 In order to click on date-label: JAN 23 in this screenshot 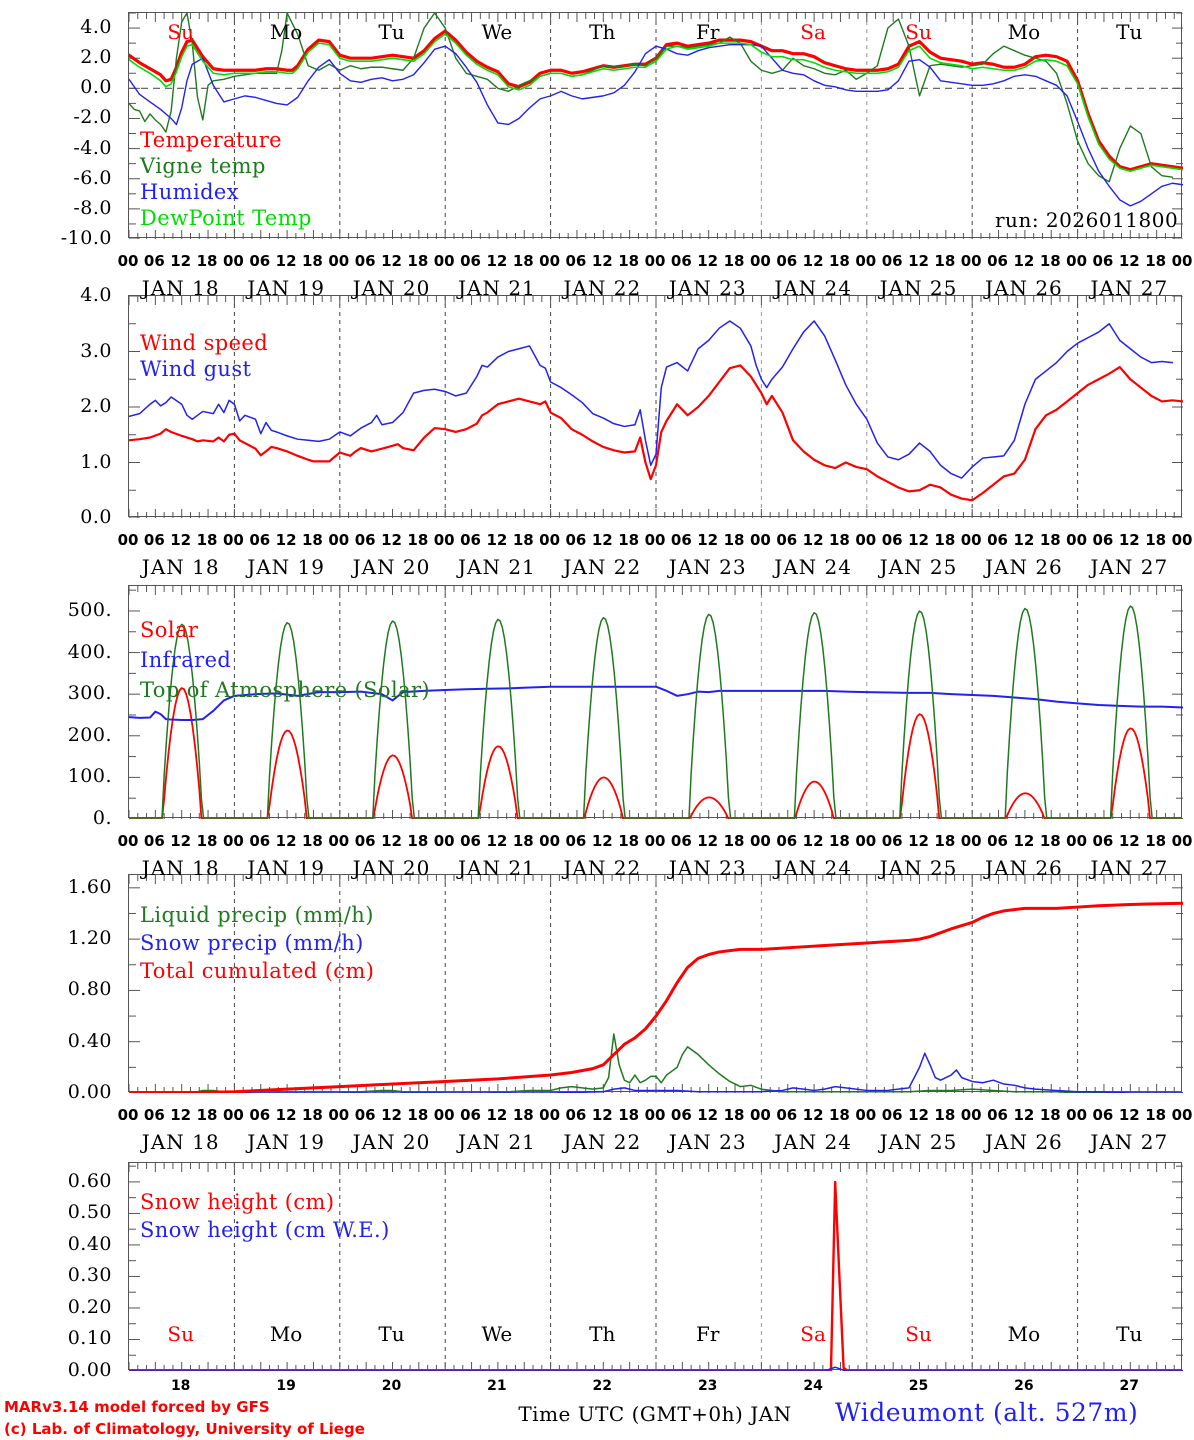, I will do `click(707, 1142)`.